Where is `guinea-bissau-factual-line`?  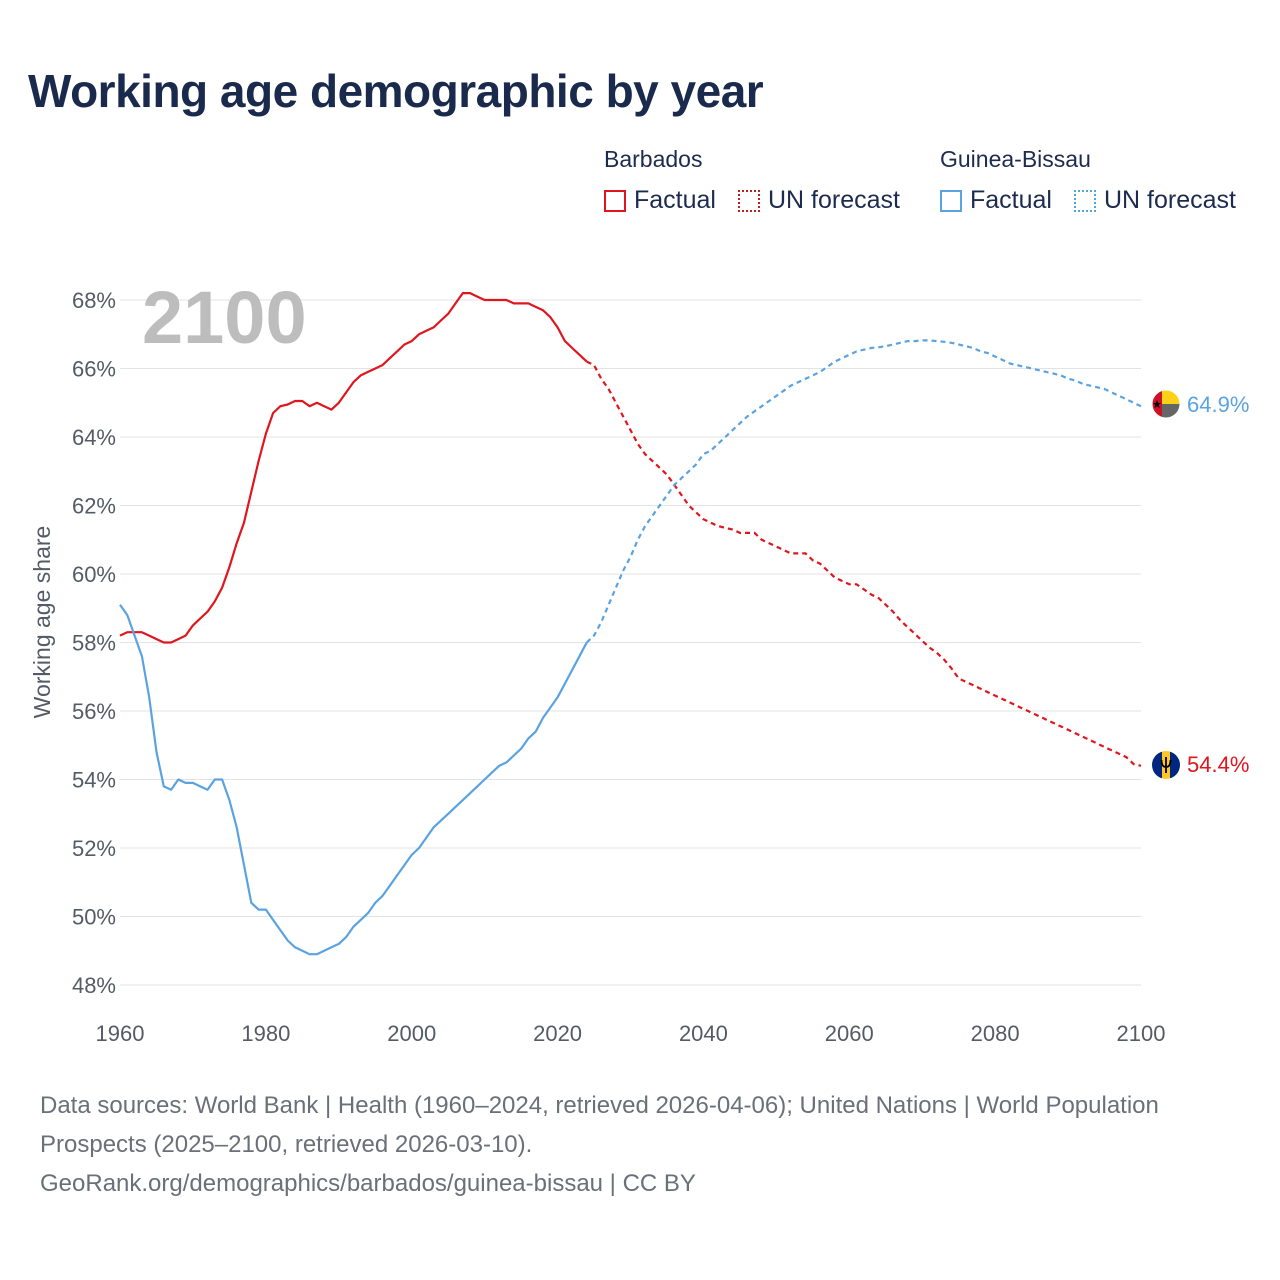
guinea-bissau-factual-line is located at coordinates (353, 780).